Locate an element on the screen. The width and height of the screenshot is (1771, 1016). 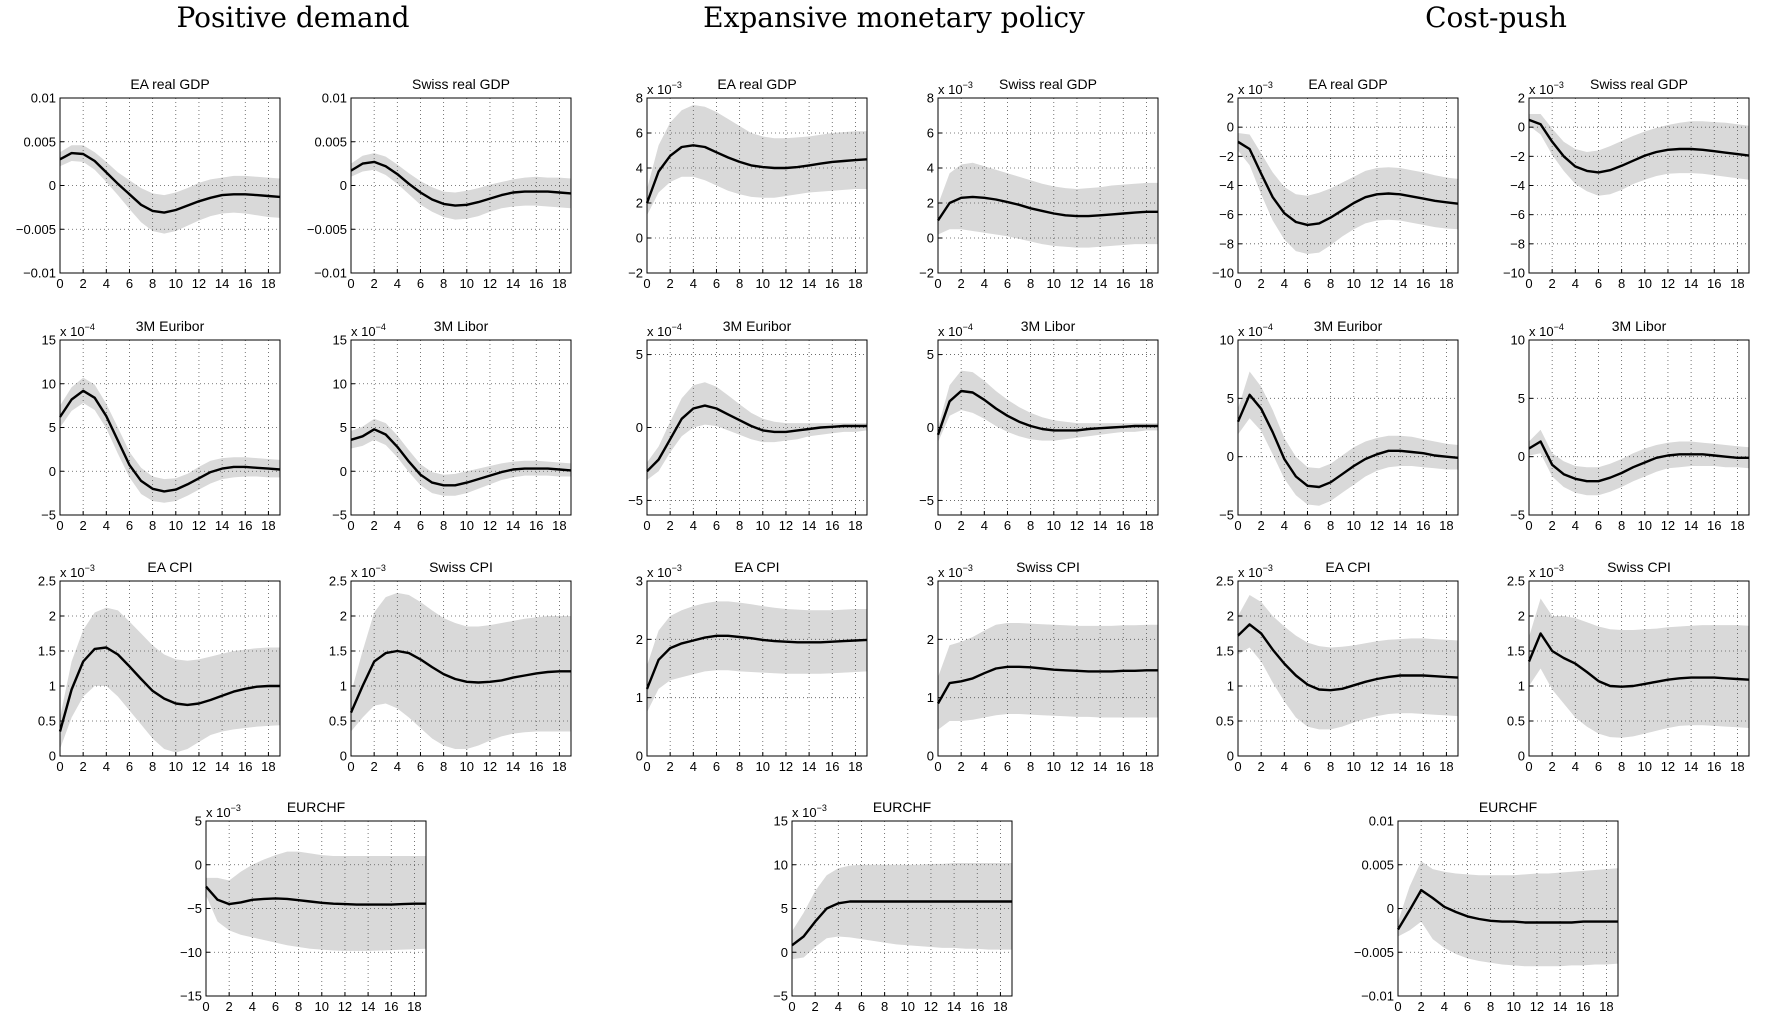
y-tick-label: −10 is located at coordinates (191, 952).